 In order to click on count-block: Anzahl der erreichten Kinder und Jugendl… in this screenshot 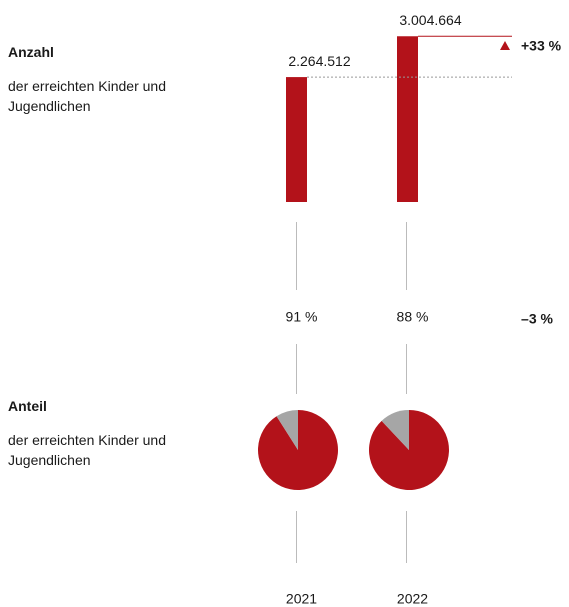, I will do `click(103, 79)`.